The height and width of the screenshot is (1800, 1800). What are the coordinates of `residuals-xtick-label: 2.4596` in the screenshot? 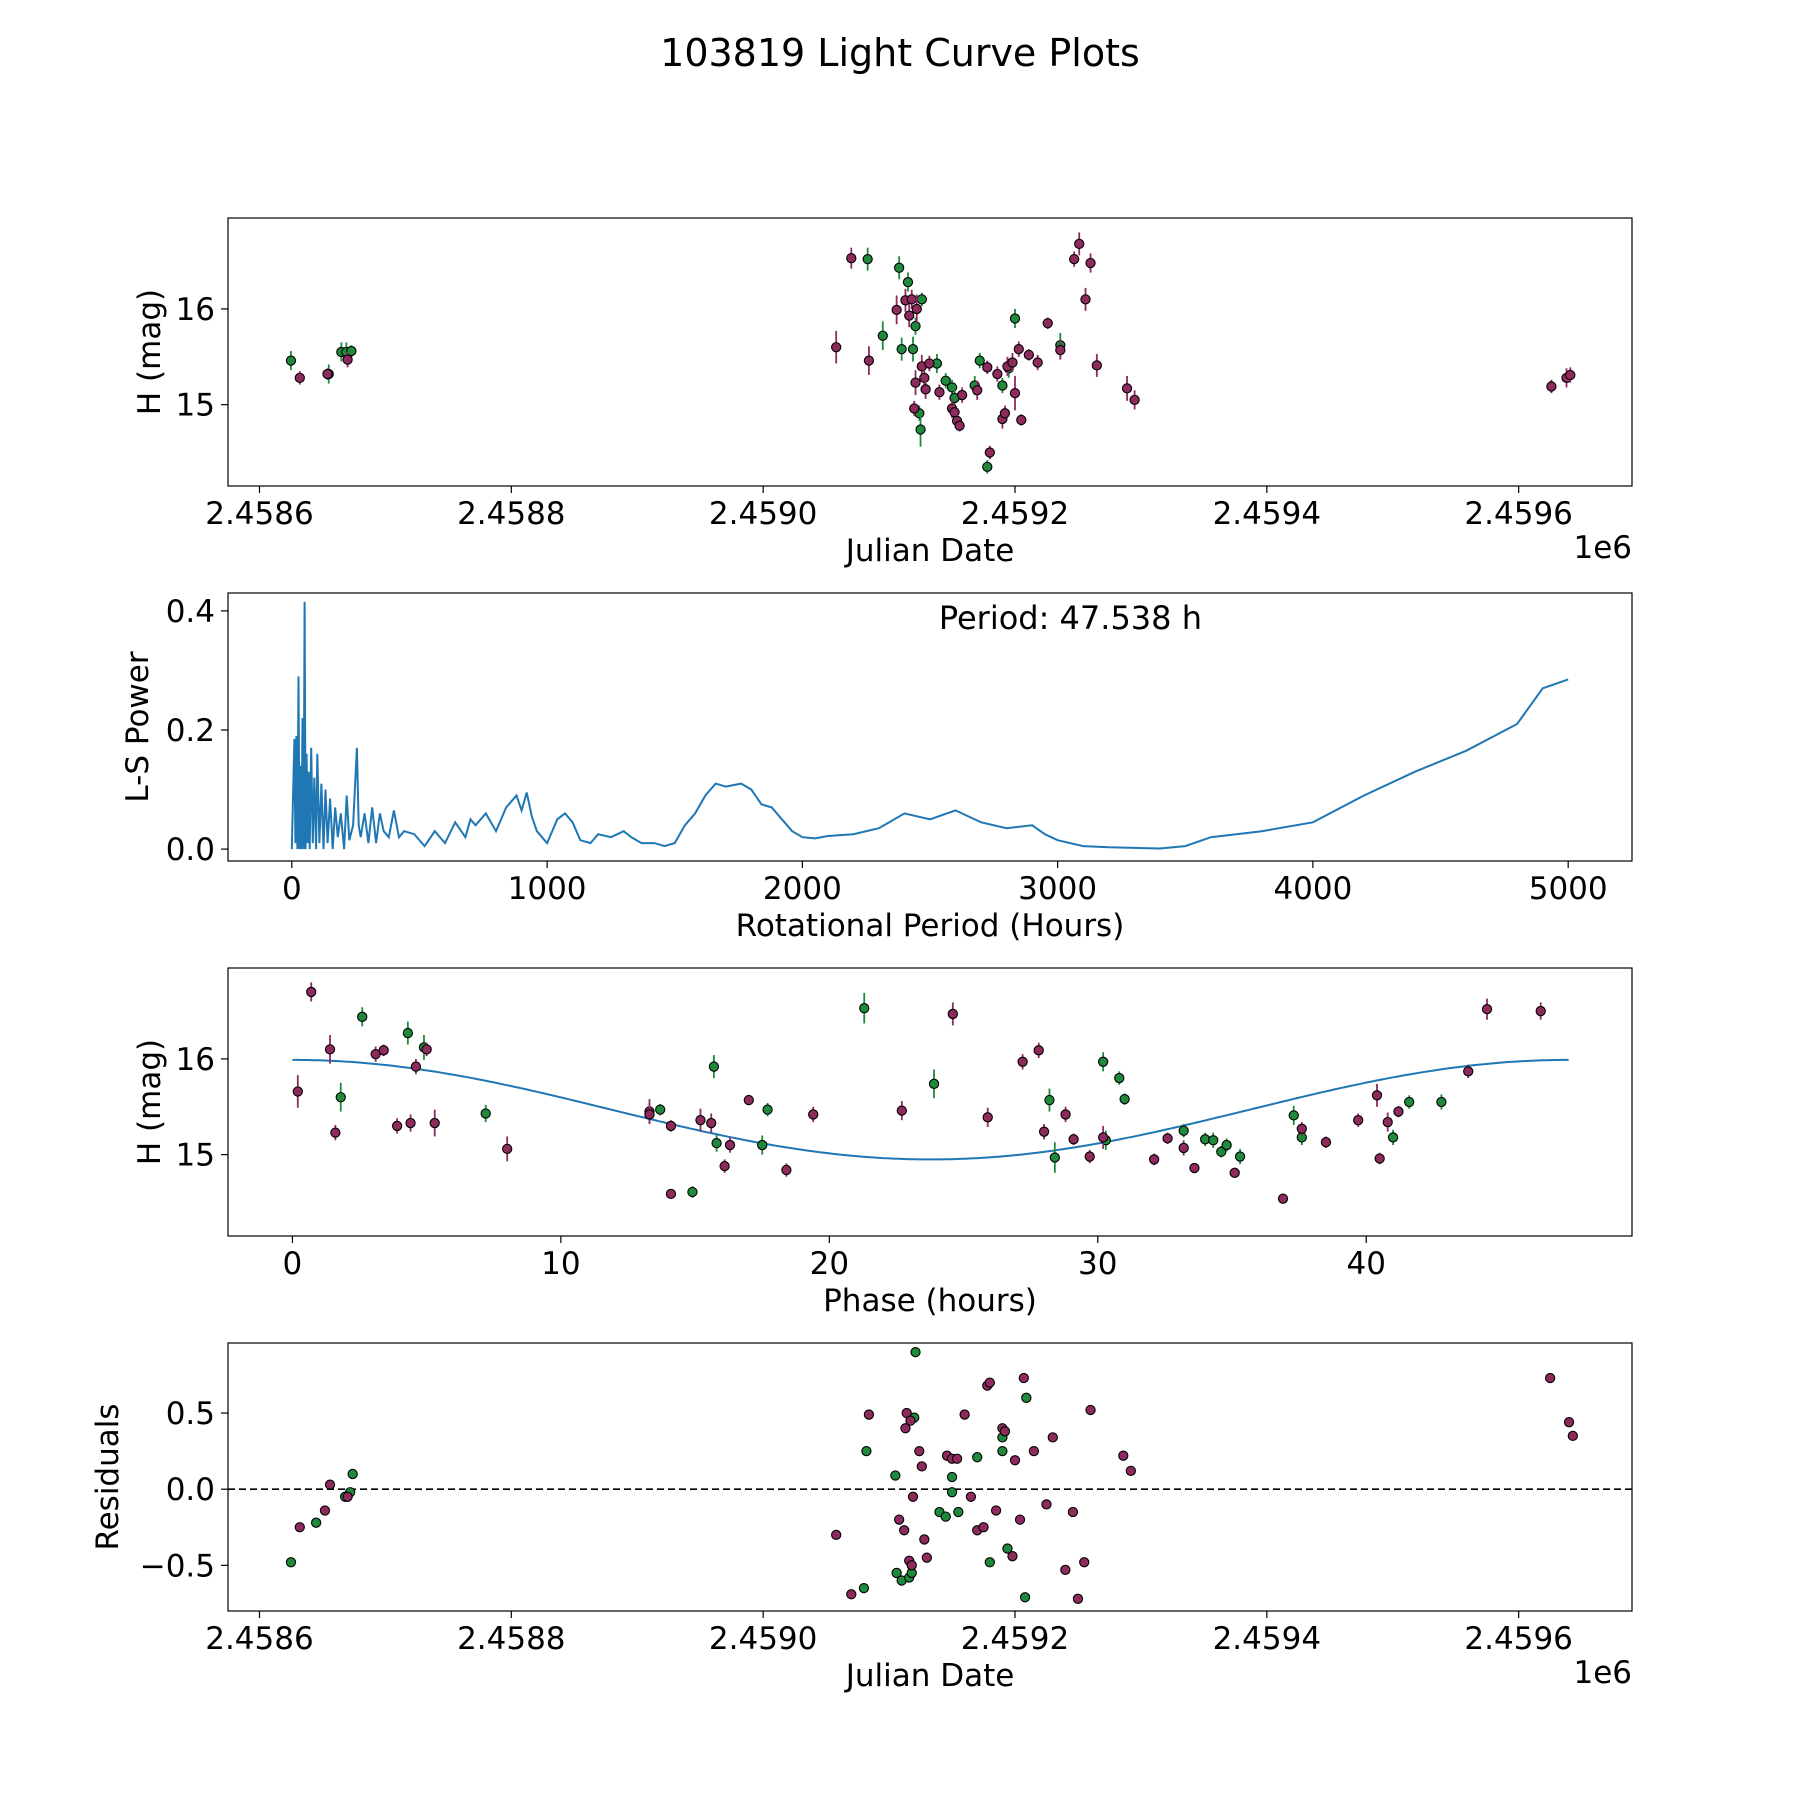 It's located at (1518, 1639).